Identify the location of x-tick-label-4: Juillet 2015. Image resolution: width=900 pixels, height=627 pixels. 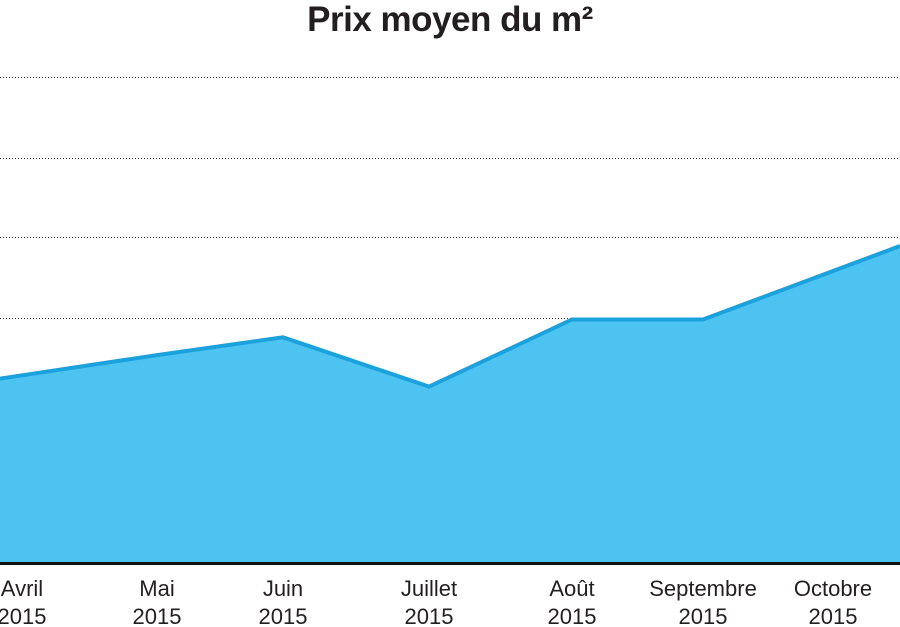
(429, 601).